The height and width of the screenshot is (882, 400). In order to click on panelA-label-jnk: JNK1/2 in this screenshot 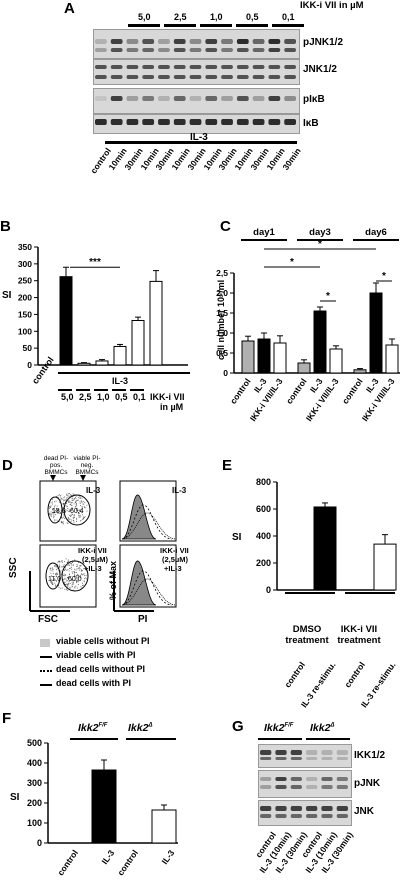, I will do `click(320, 69)`.